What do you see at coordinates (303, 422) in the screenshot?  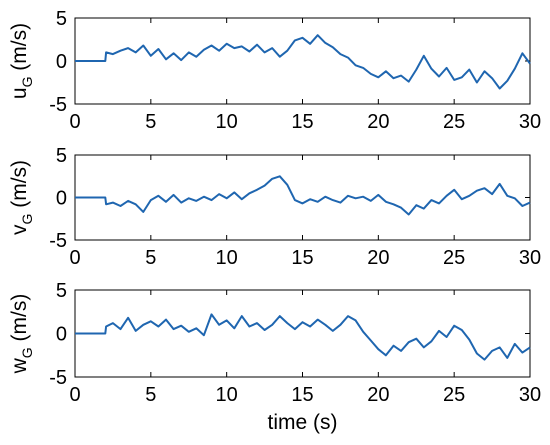 I see `x-axis-label: time (s)` at bounding box center [303, 422].